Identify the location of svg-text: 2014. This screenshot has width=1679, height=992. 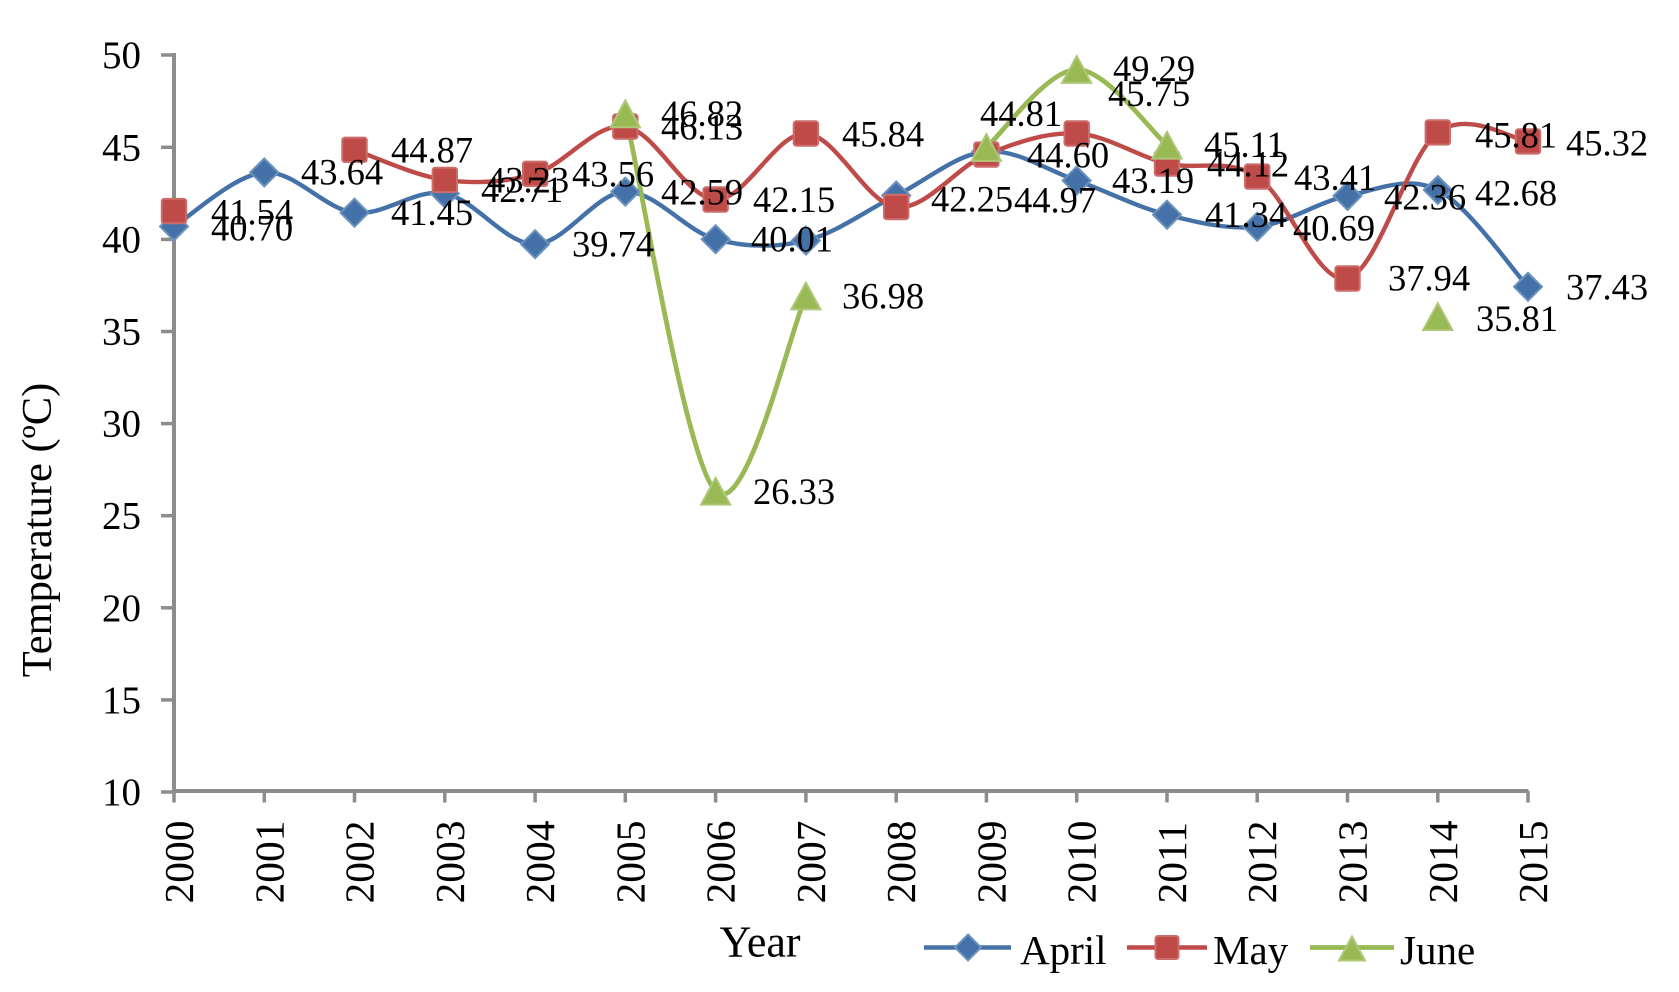
(1443, 861).